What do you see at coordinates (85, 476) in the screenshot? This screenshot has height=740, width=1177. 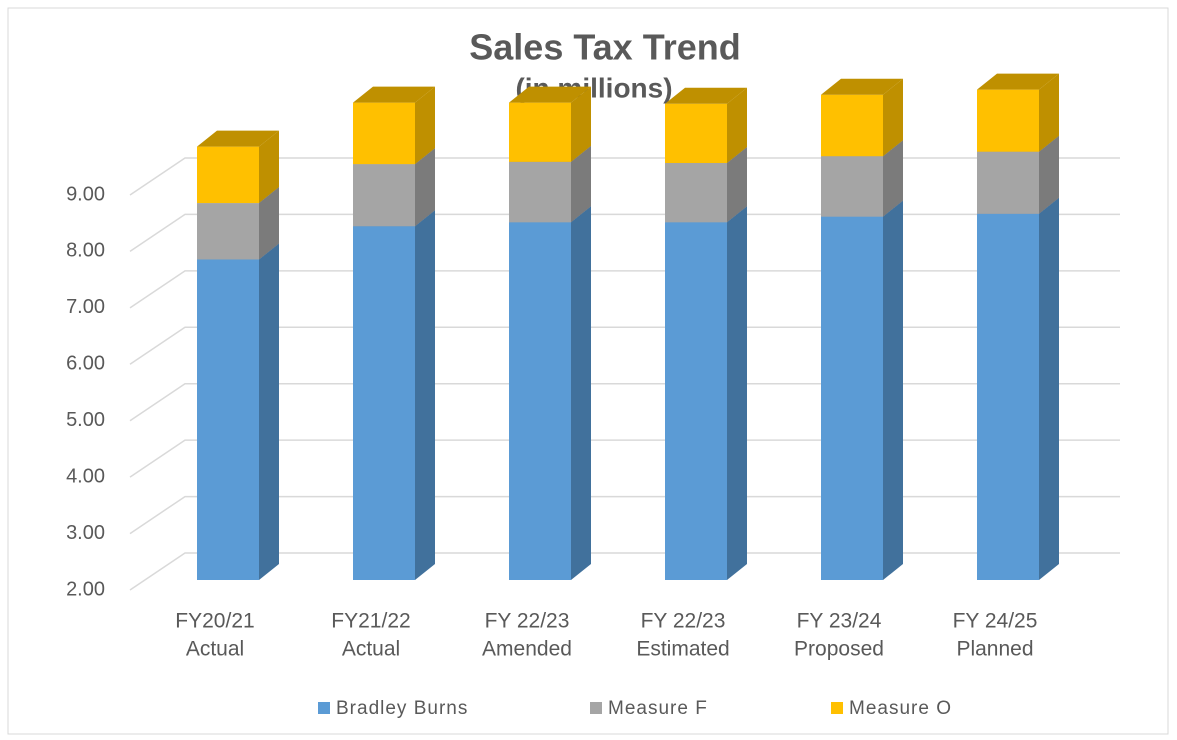 I see `y-tick-label: 4.00` at bounding box center [85, 476].